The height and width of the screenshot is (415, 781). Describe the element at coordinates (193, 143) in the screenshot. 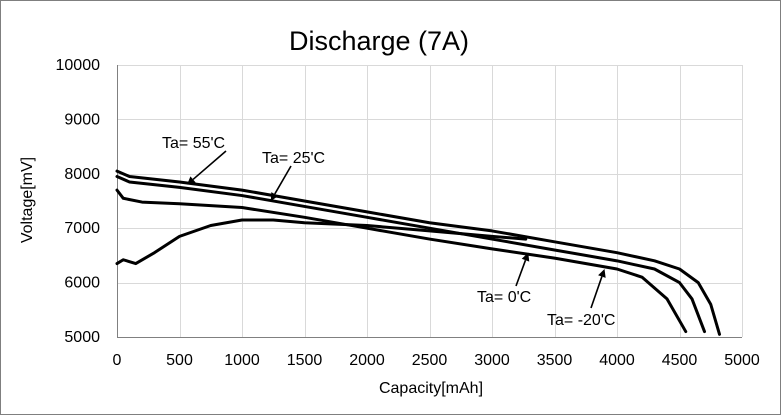

I see `temperature-annotation: Ta= 55'C` at that location.